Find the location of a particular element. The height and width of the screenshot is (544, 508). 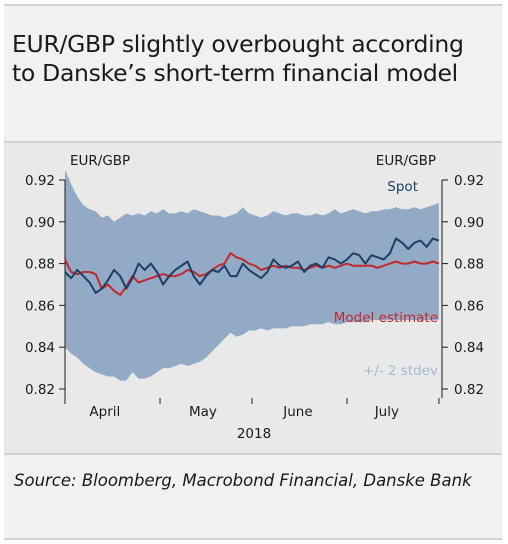

left-y-tick-label: 0.88 is located at coordinates (40, 265).